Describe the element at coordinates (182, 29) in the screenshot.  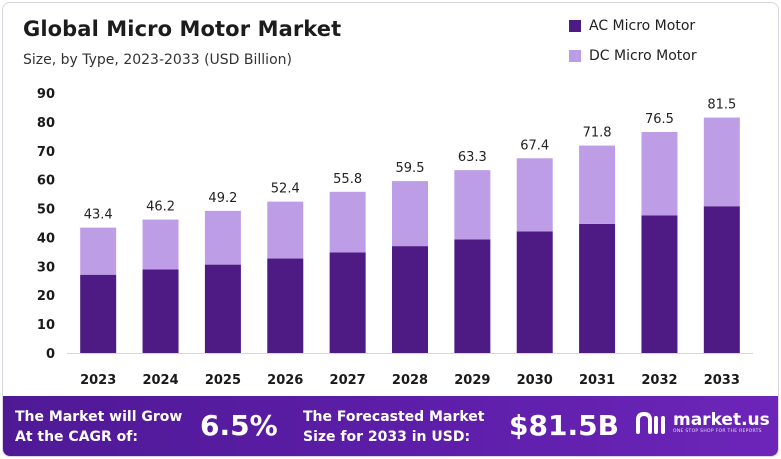
I see `chart-title: Global Micro Motor Market` at that location.